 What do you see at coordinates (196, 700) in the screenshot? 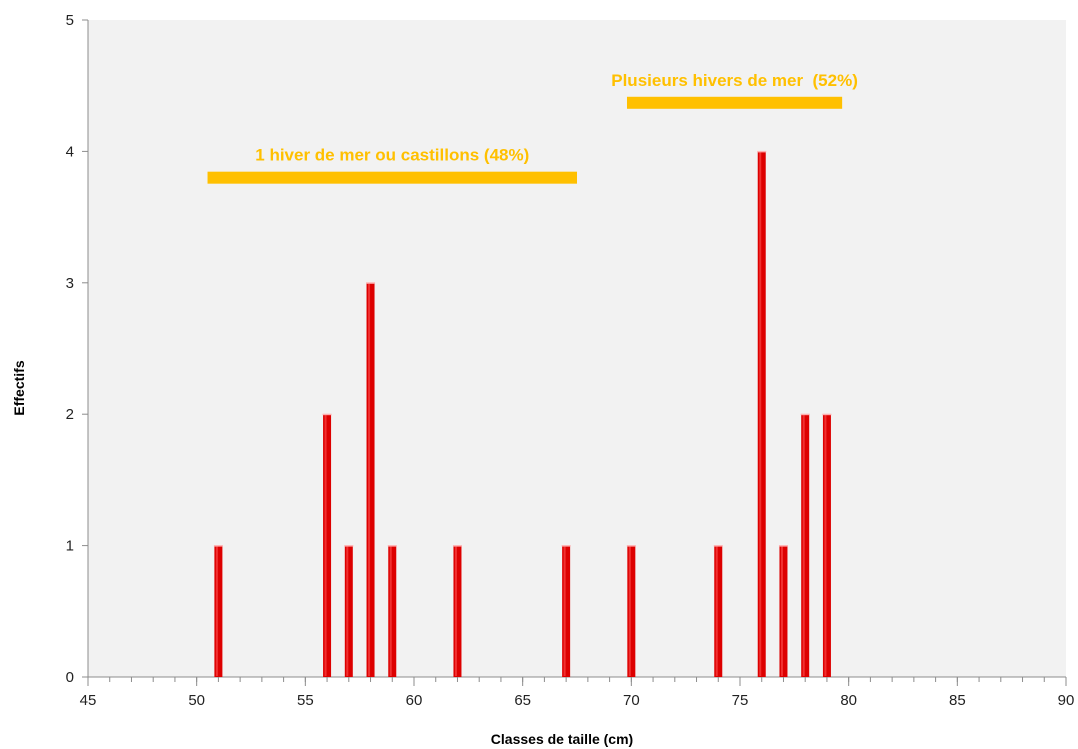
I see `x-tick-label: 50` at bounding box center [196, 700].